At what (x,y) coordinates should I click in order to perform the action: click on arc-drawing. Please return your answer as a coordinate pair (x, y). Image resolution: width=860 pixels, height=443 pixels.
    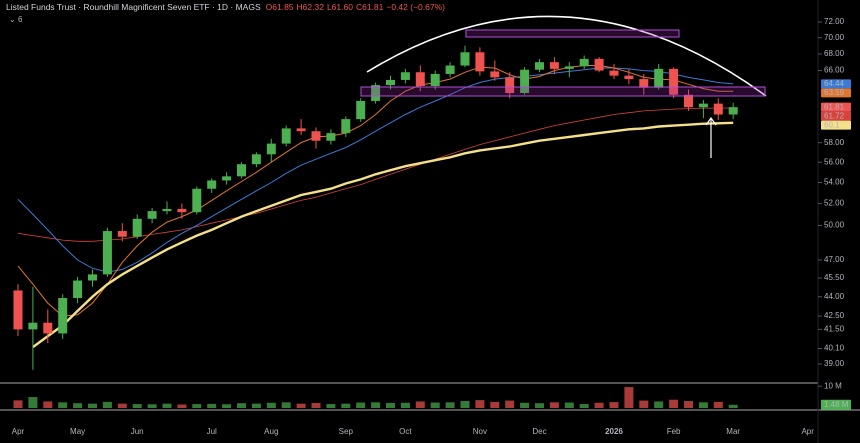
    Looking at the image, I should click on (566, 56).